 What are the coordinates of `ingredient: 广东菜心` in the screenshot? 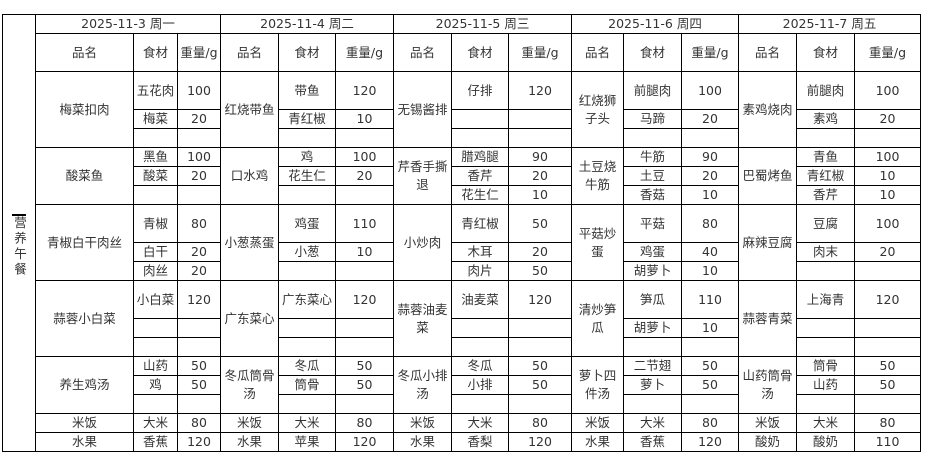 It's located at (307, 299).